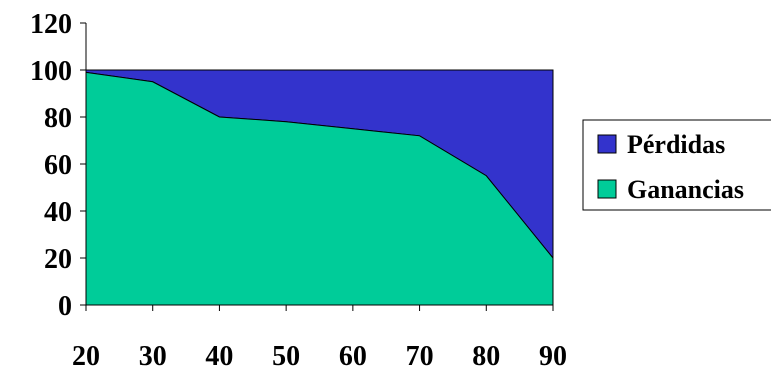 The height and width of the screenshot is (370, 771). I want to click on legend-label-perdidas: Pérdidas, so click(676, 144).